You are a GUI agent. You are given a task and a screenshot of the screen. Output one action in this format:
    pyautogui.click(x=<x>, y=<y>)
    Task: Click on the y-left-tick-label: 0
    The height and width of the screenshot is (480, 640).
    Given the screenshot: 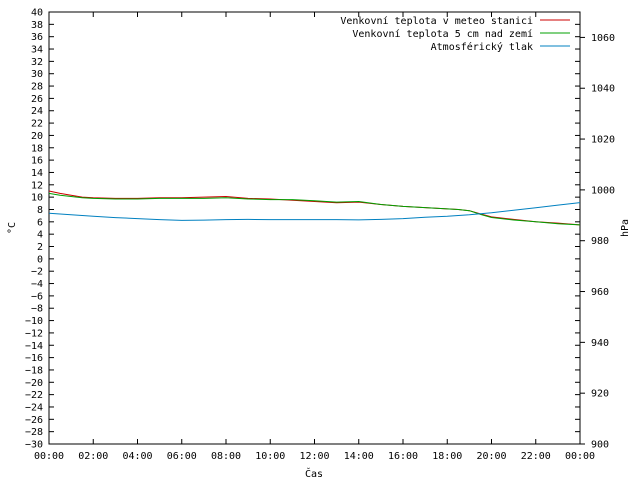 What is the action you would take?
    pyautogui.click(x=40, y=259)
    